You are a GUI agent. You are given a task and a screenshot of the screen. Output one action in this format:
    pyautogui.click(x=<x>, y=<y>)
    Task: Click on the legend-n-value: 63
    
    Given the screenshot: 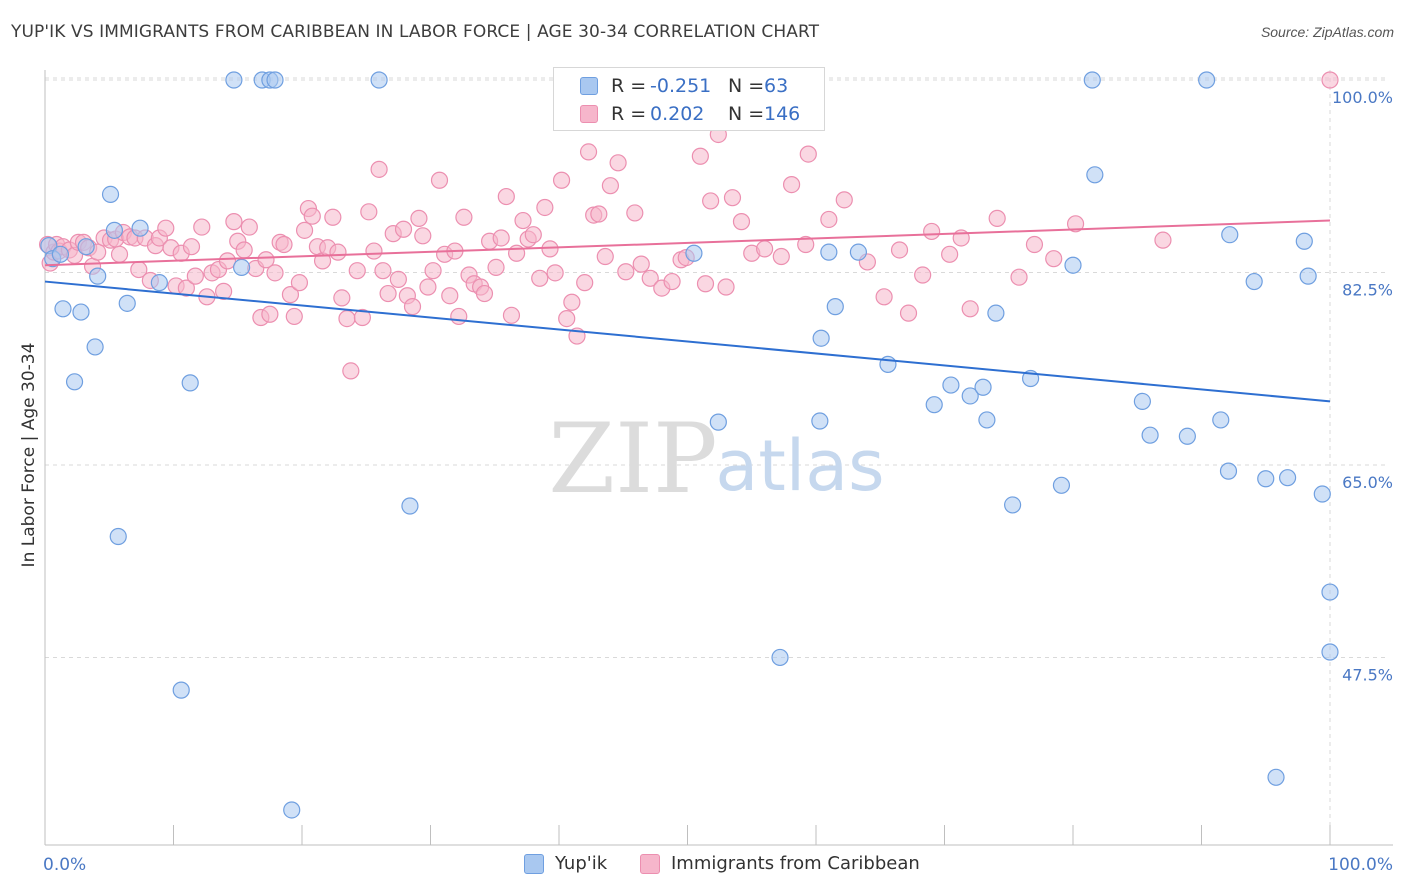 What is the action you would take?
    pyautogui.click(x=776, y=86)
    